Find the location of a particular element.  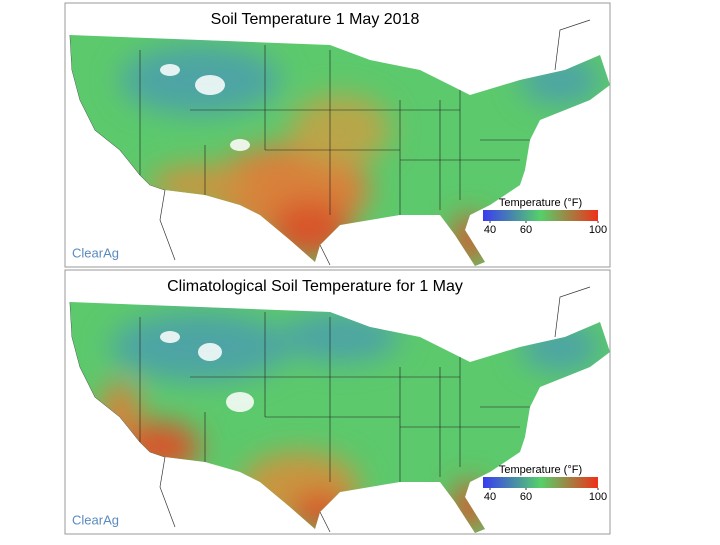

map-title: Soil Temperature 1 May 2018 is located at coordinates (315, 19).